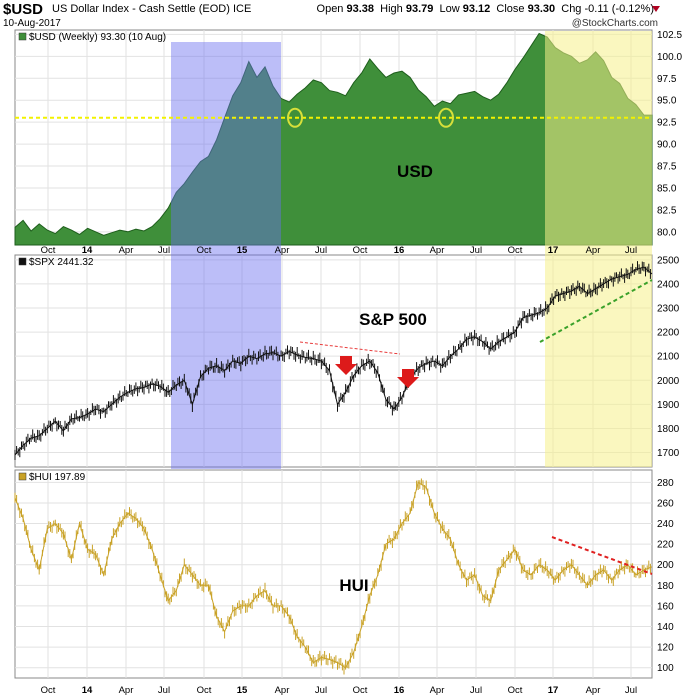 This screenshot has height=700, width=700. Describe the element at coordinates (667, 79) in the screenshot. I see `usd-y-tick-label: 97.5` at that location.